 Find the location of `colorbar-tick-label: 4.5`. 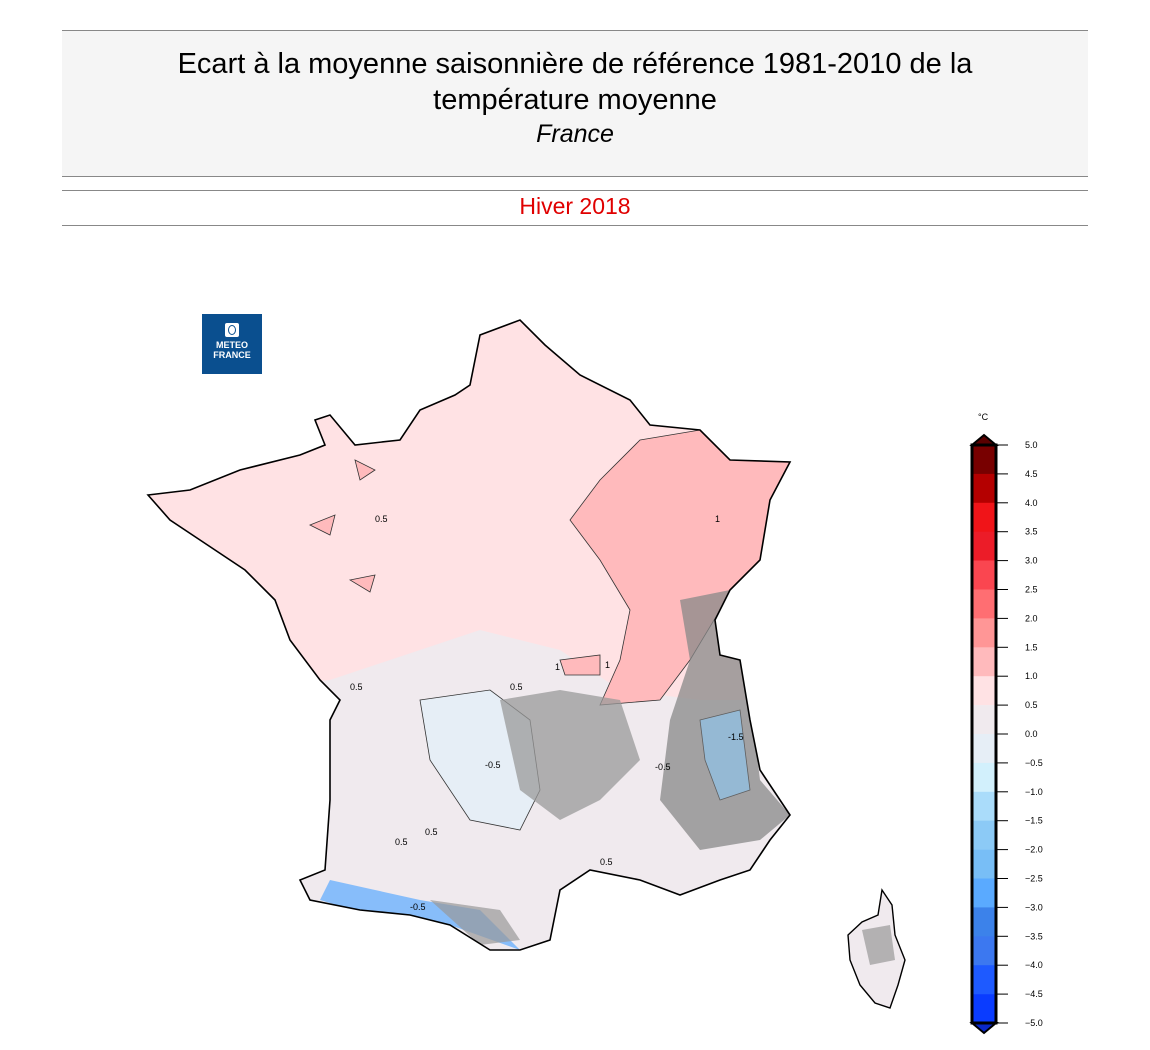

colorbar-tick-label: 4.5 is located at coordinates (1031, 474).